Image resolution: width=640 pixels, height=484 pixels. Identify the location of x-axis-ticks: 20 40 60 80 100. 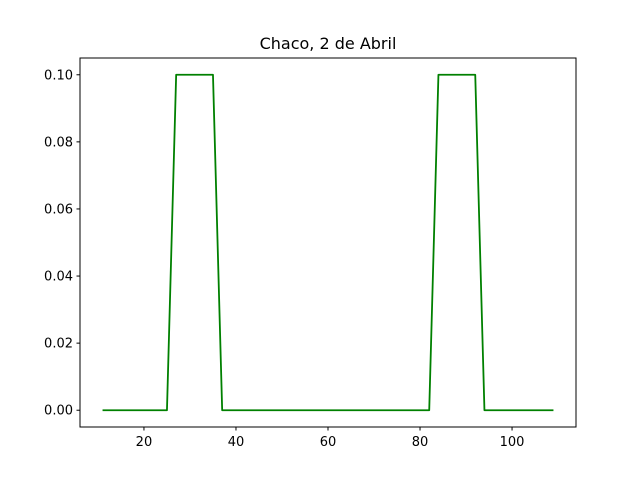
(330, 438).